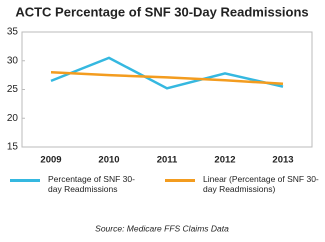 Image resolution: width=325 pixels, height=242 pixels. What do you see at coordinates (162, 228) in the screenshot?
I see `source-note: Source: Medicare FFS Claims Data` at bounding box center [162, 228].